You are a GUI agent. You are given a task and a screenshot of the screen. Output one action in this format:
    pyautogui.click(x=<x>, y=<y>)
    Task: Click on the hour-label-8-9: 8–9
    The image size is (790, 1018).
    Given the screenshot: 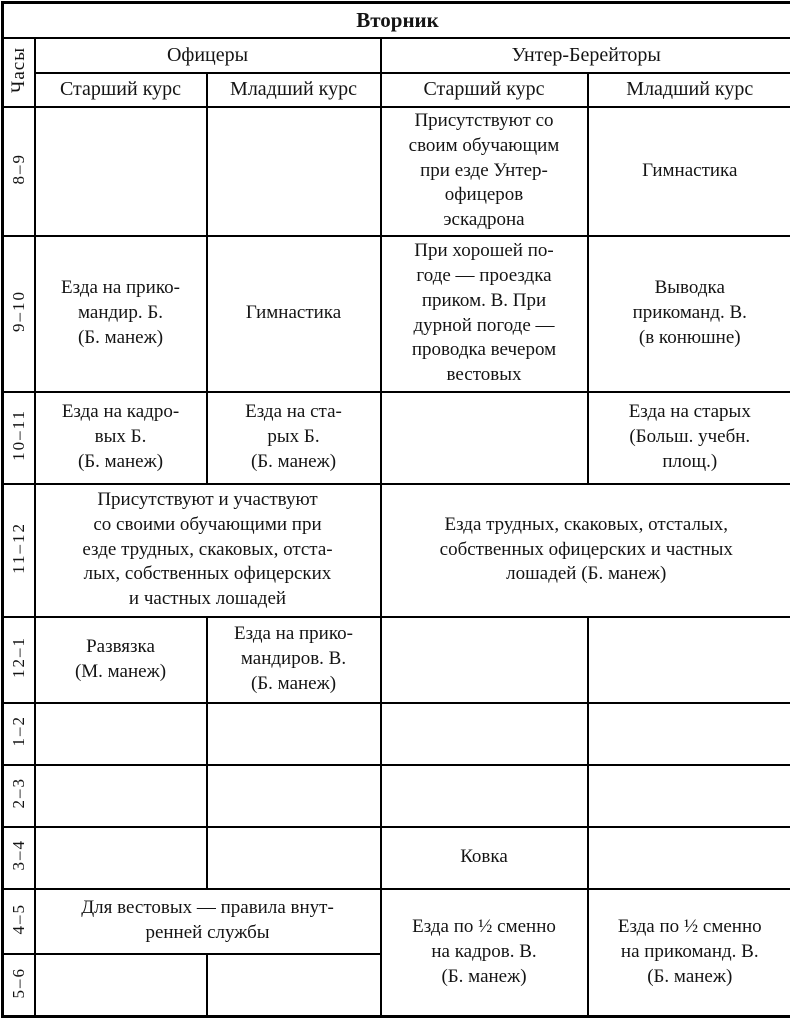 What is the action you would take?
    pyautogui.click(x=19, y=171)
    